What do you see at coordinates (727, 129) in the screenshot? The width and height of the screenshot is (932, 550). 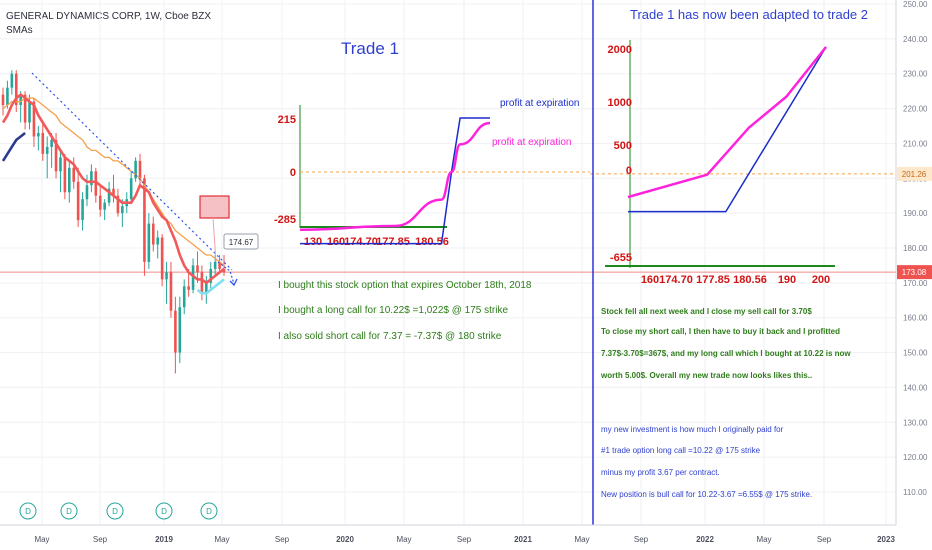 I see `trade2-profit-line-blue` at bounding box center [727, 129].